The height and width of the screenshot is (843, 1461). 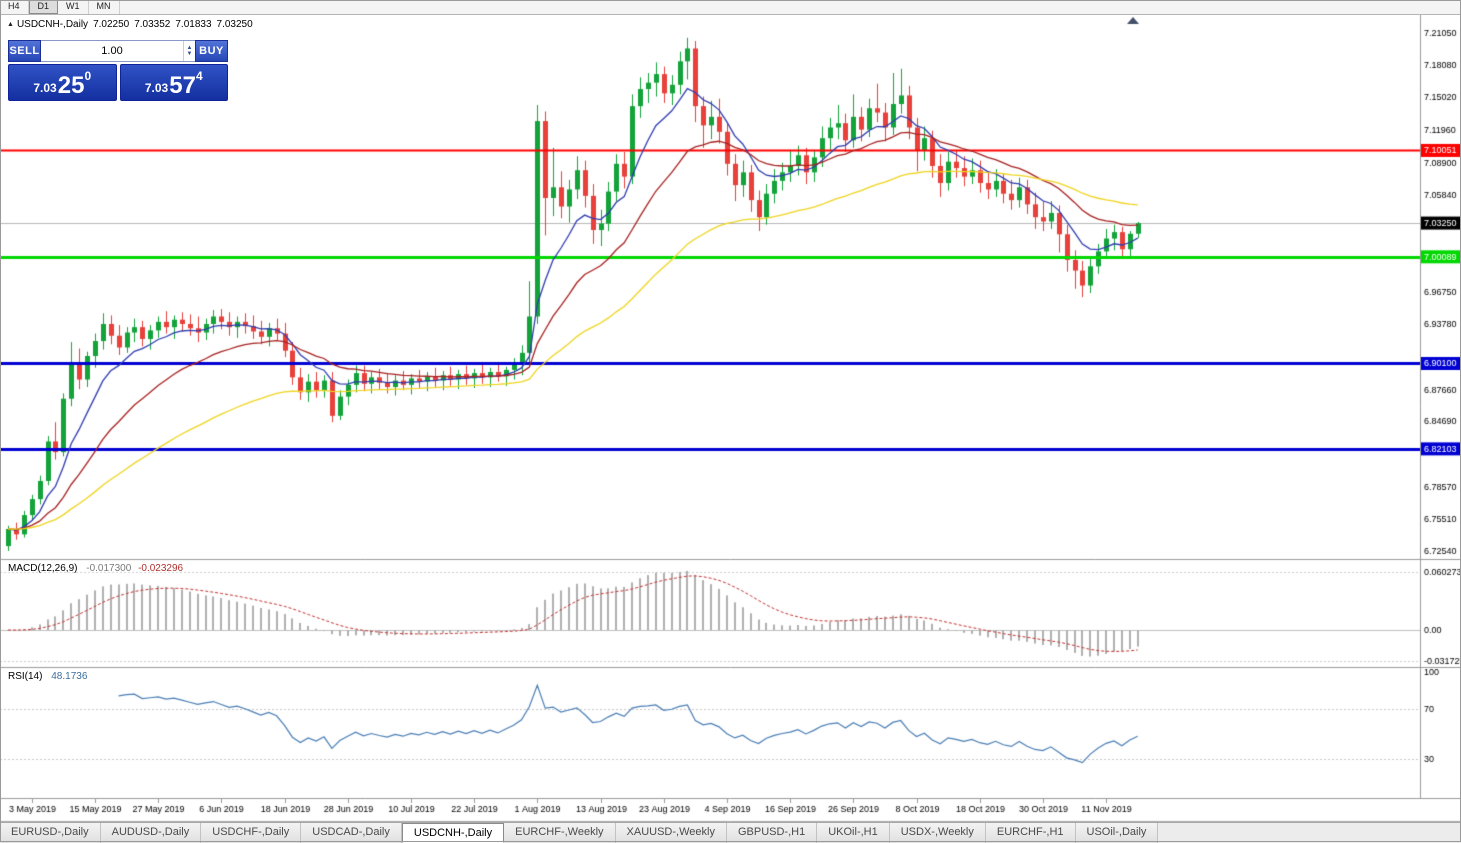 What do you see at coordinates (560, 833) in the screenshot?
I see `chart-tab-eurchf-weekly: EURCHF-,Weekly` at bounding box center [560, 833].